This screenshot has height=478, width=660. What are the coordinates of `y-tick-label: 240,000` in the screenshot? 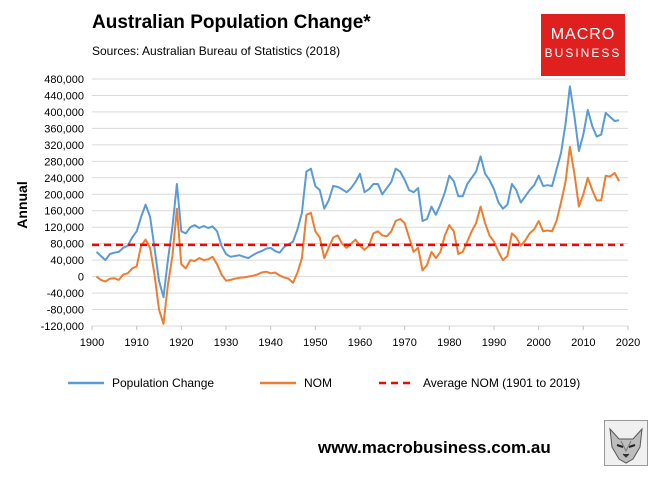 It's located at (64, 179).